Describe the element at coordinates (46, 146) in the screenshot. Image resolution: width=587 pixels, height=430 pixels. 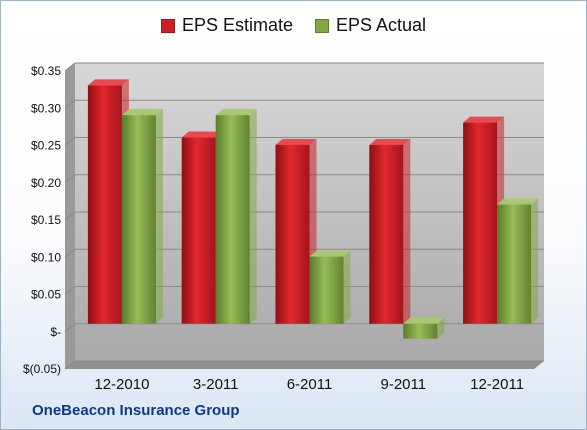
I see `y-tick-label: $0.25` at that location.